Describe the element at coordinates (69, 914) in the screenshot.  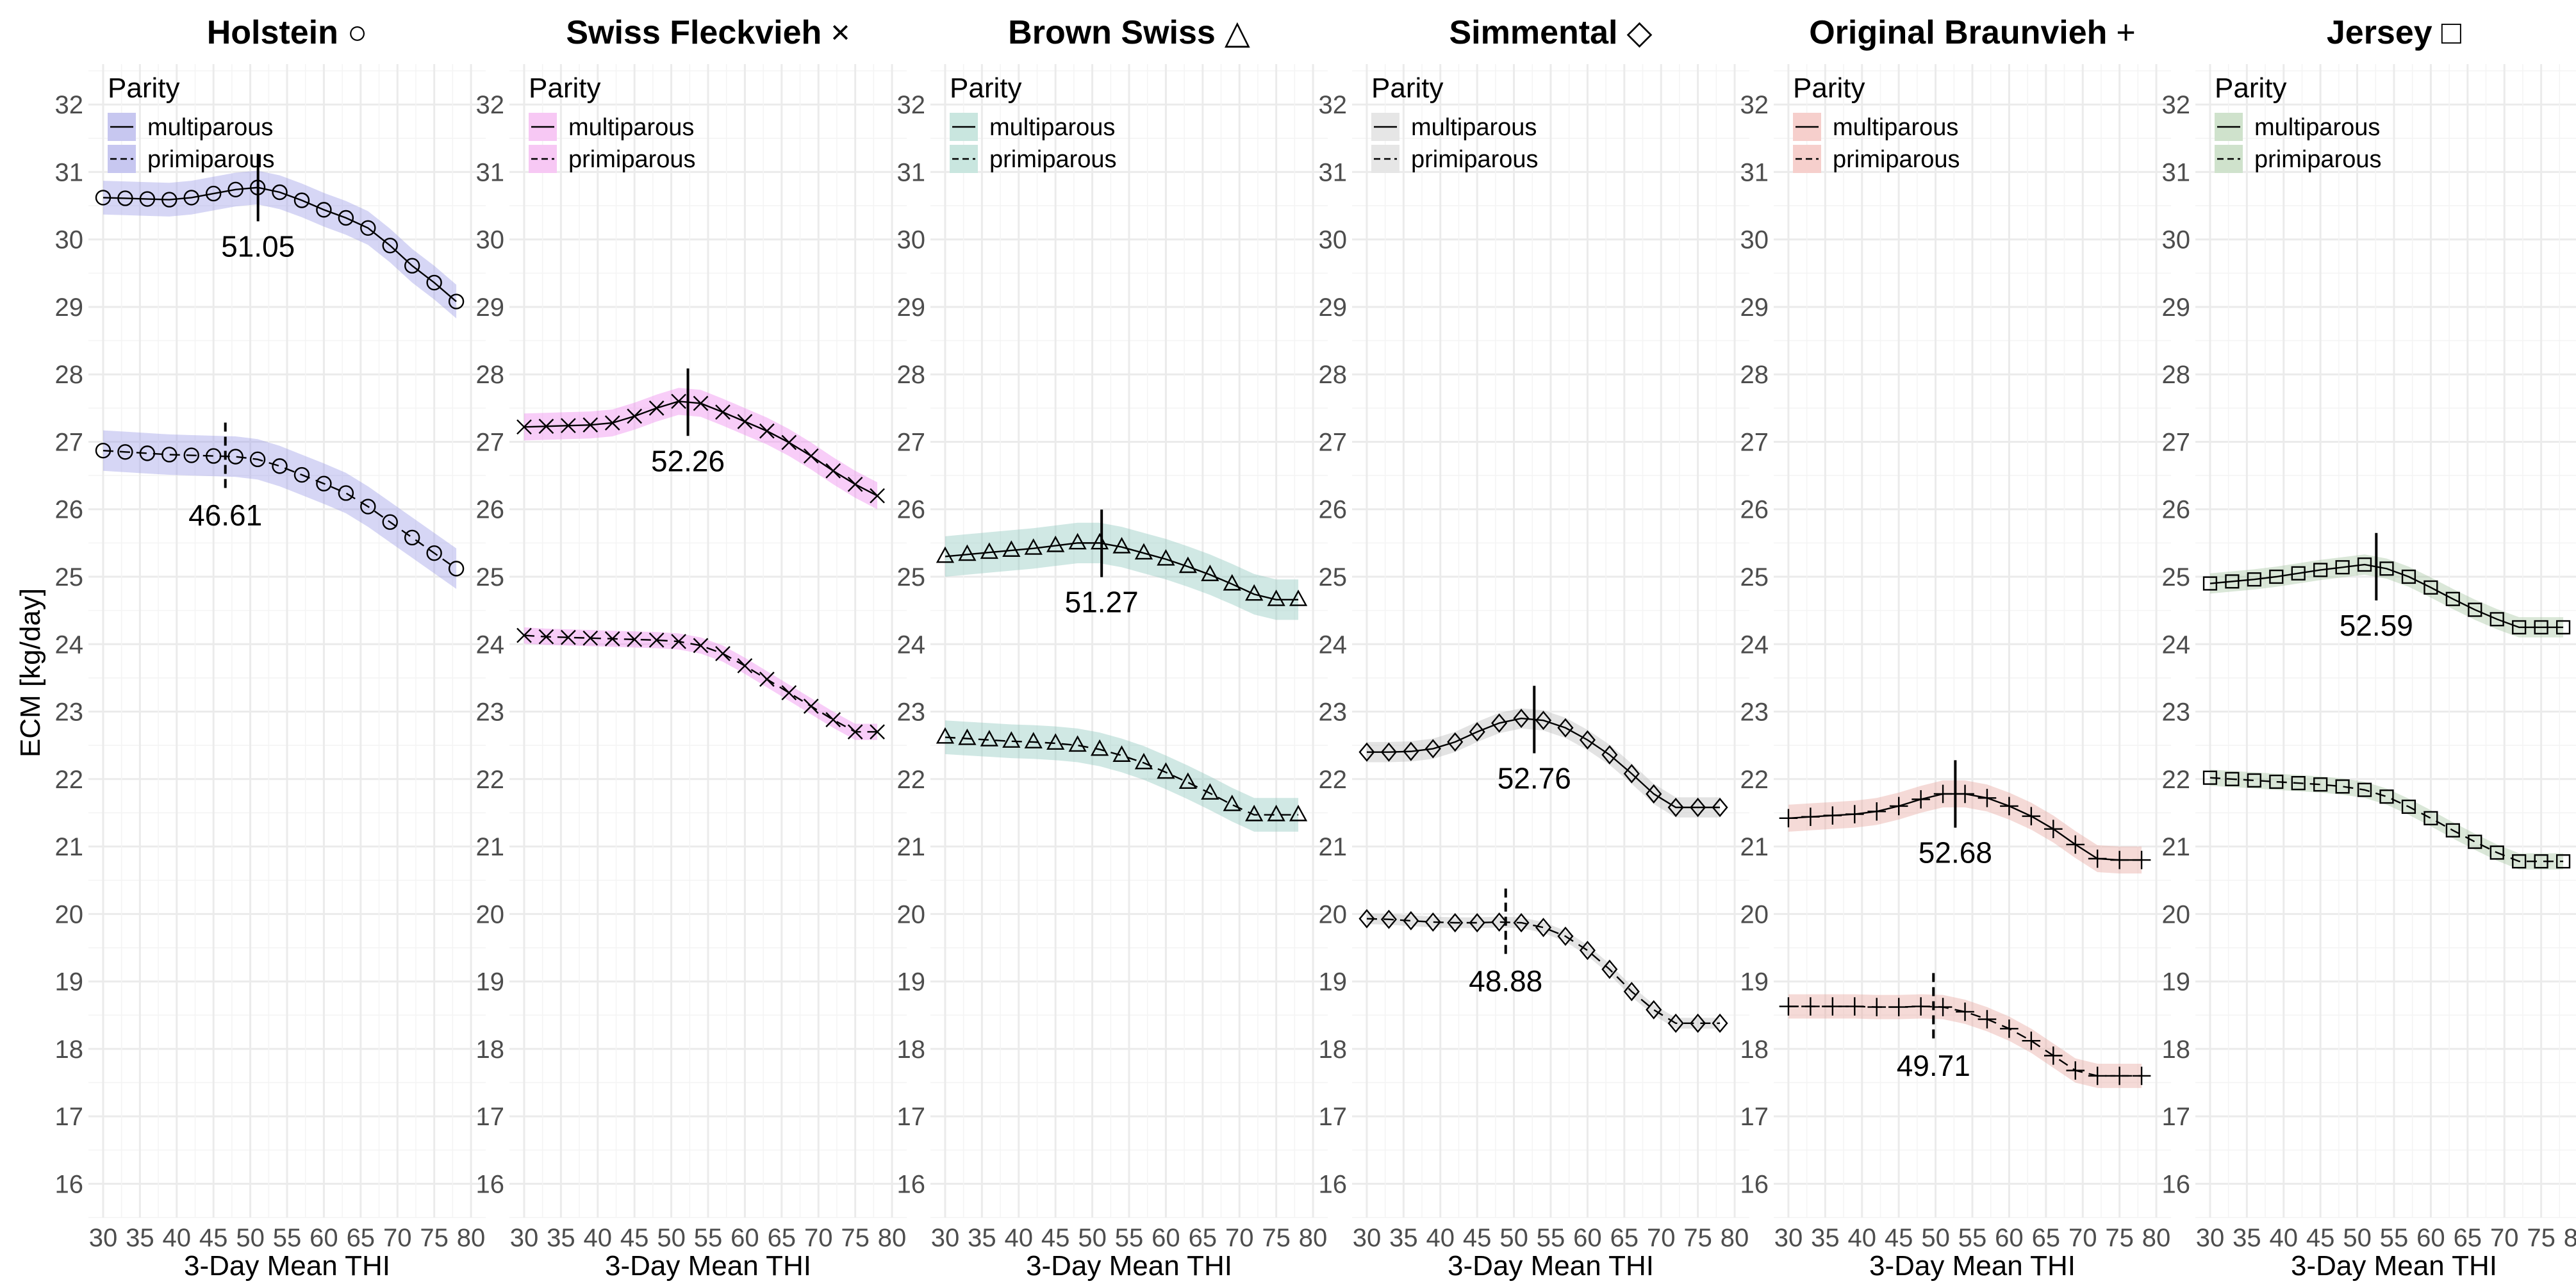
I see `y-tick-label: 20` at that location.